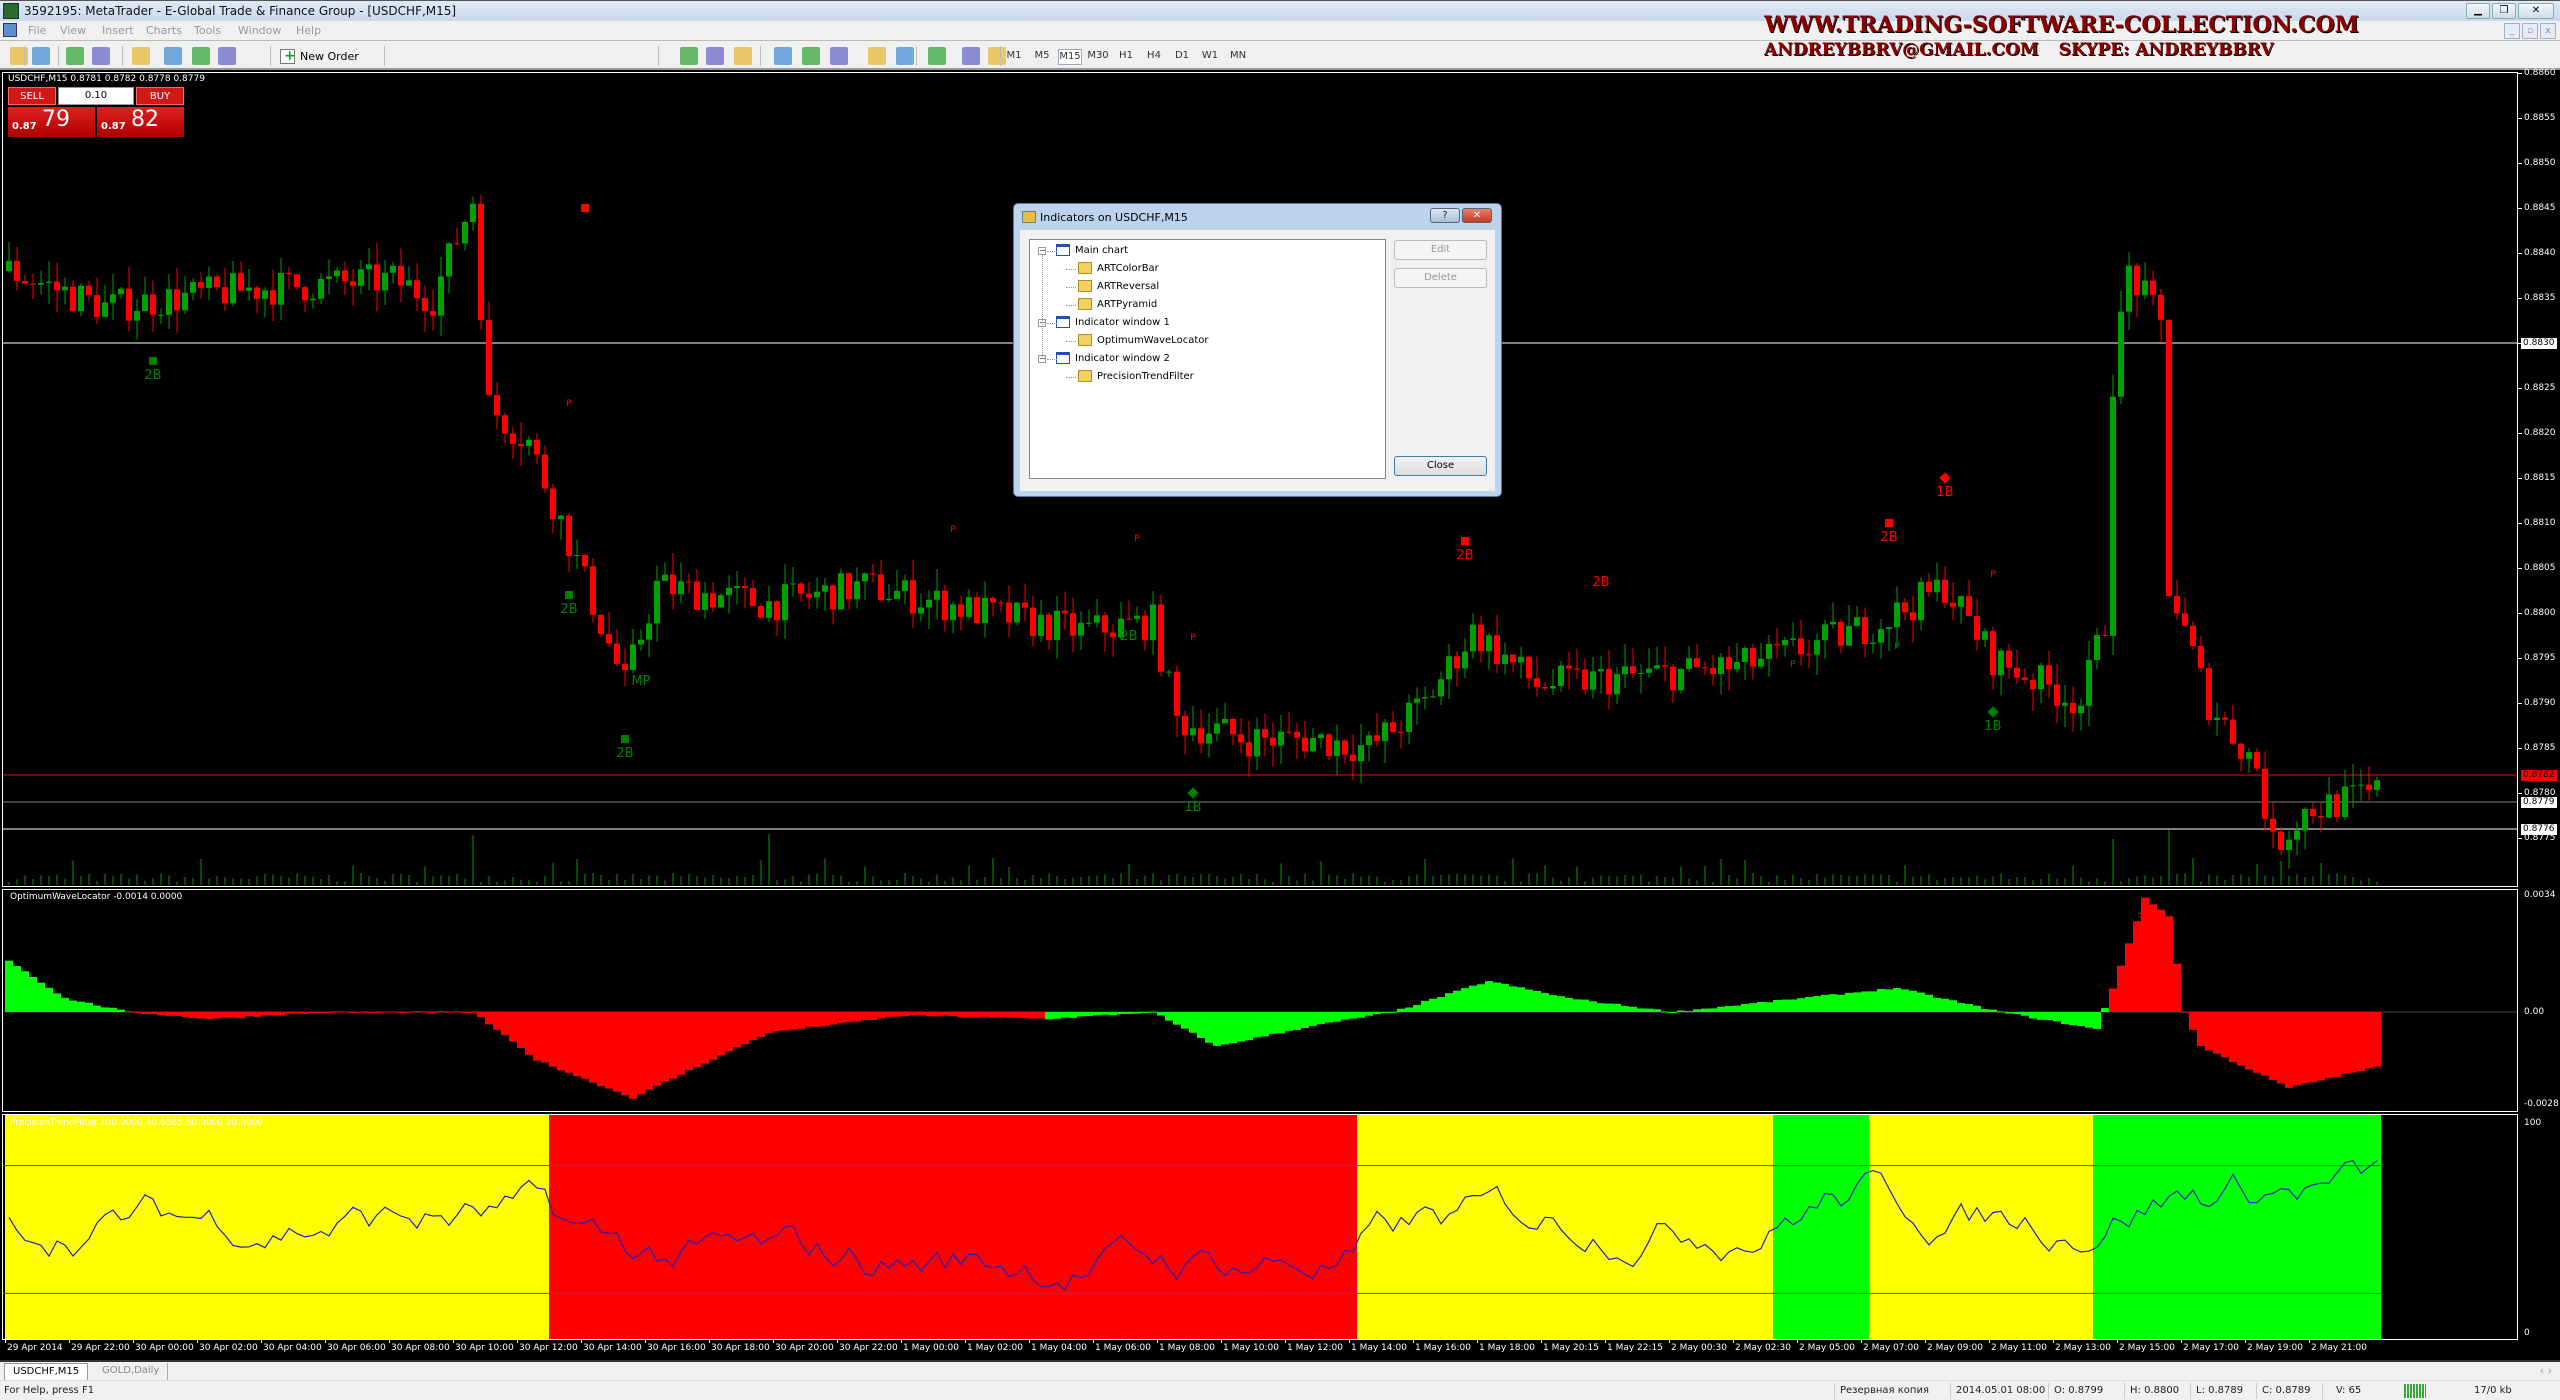  What do you see at coordinates (1114, 217) in the screenshot?
I see `dialog-title: Indicators on USDCHF,M15` at bounding box center [1114, 217].